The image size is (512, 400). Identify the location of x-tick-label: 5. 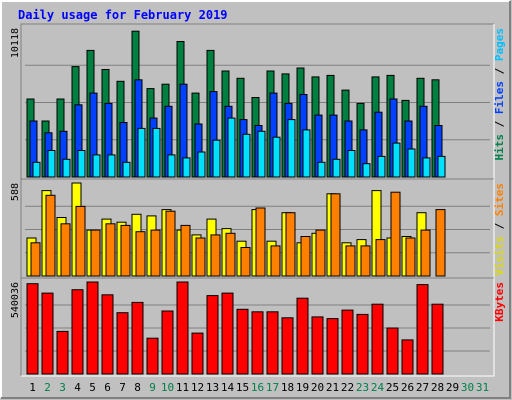
(92, 387).